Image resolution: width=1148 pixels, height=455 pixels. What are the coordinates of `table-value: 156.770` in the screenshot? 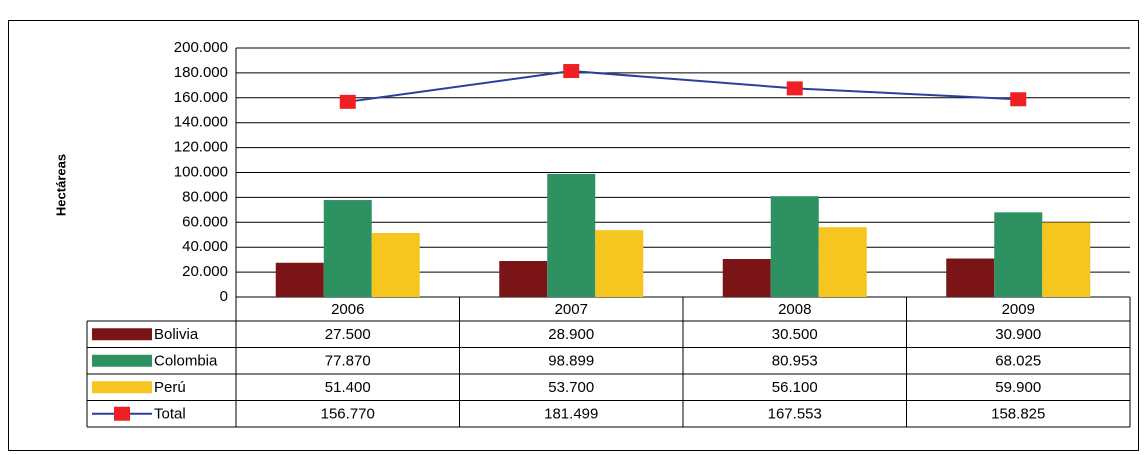 It's located at (348, 414).